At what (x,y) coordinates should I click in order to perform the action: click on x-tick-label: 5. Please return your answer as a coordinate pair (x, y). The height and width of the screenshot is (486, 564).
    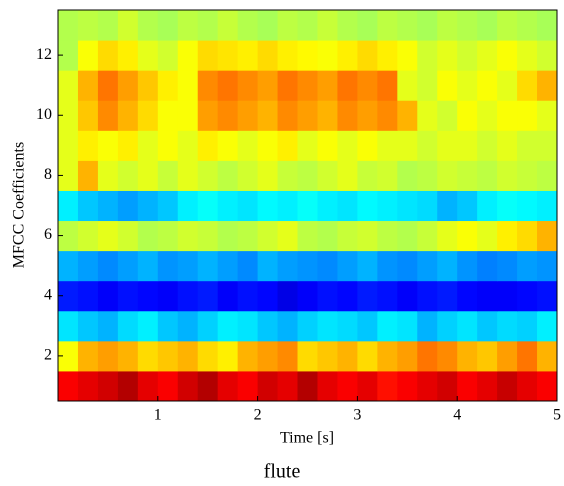
    Looking at the image, I should click on (557, 415).